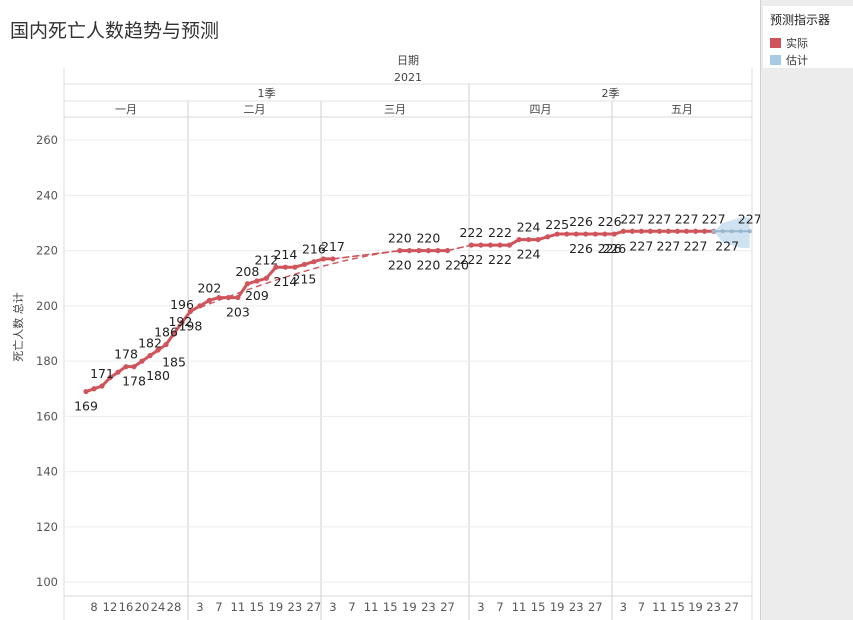  I want to click on y-tick-label: 260, so click(47, 140).